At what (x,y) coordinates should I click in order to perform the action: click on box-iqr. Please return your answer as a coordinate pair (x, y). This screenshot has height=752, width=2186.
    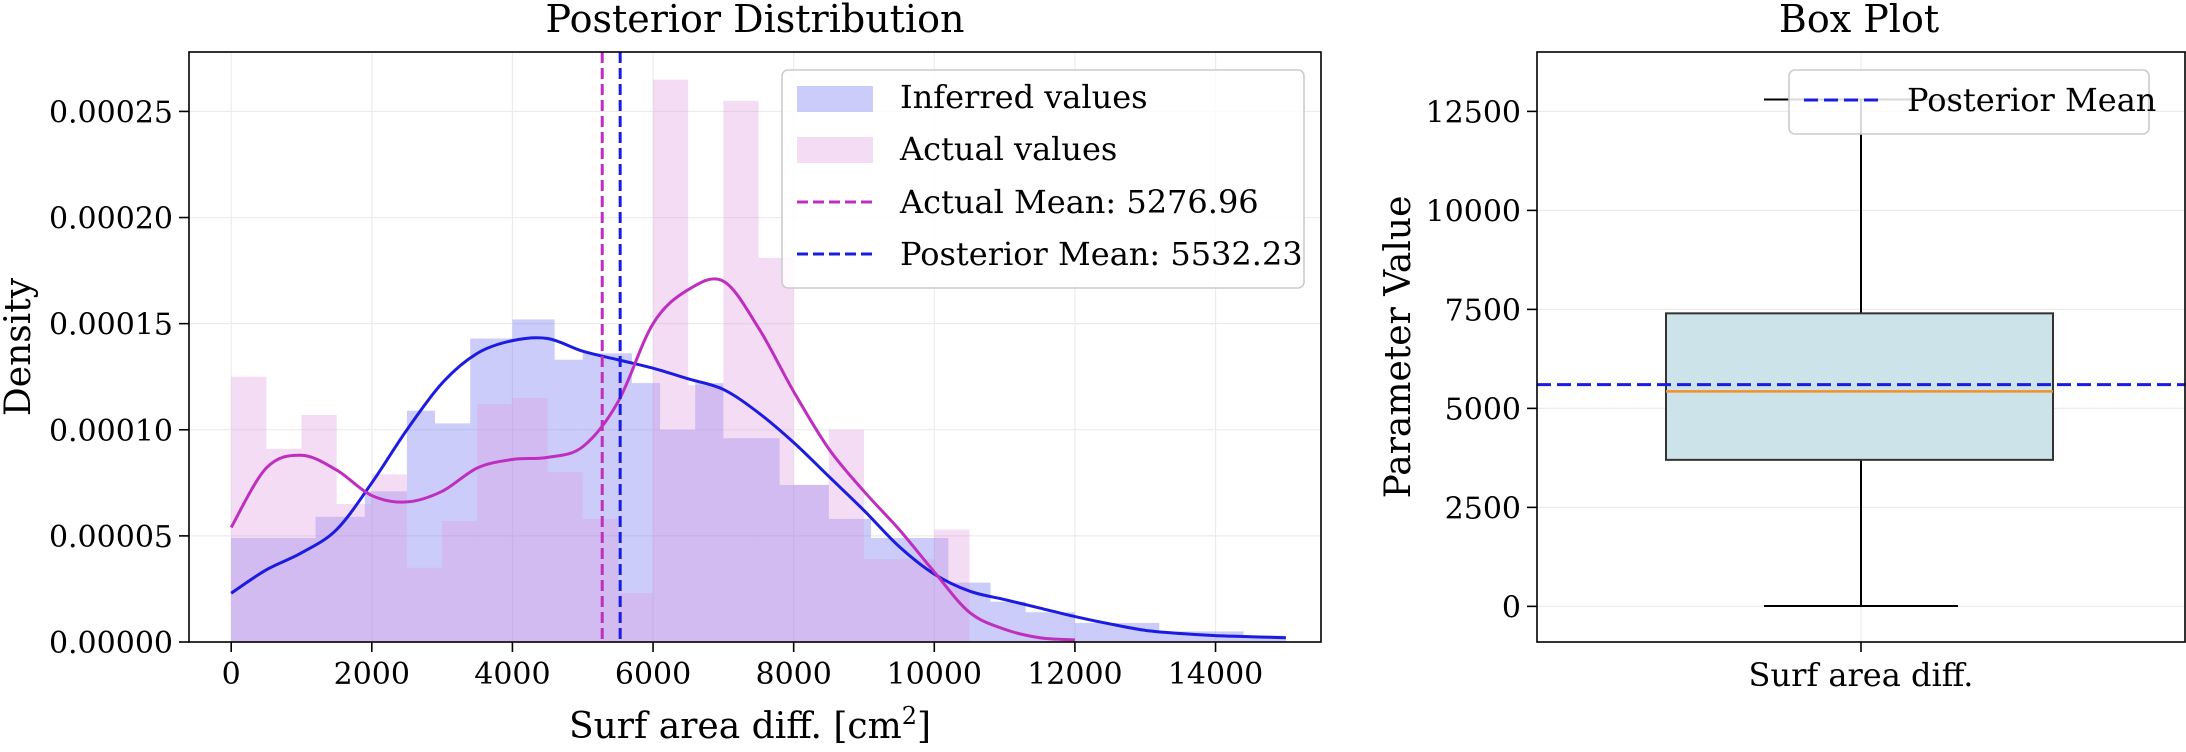
    Looking at the image, I should click on (1859, 386).